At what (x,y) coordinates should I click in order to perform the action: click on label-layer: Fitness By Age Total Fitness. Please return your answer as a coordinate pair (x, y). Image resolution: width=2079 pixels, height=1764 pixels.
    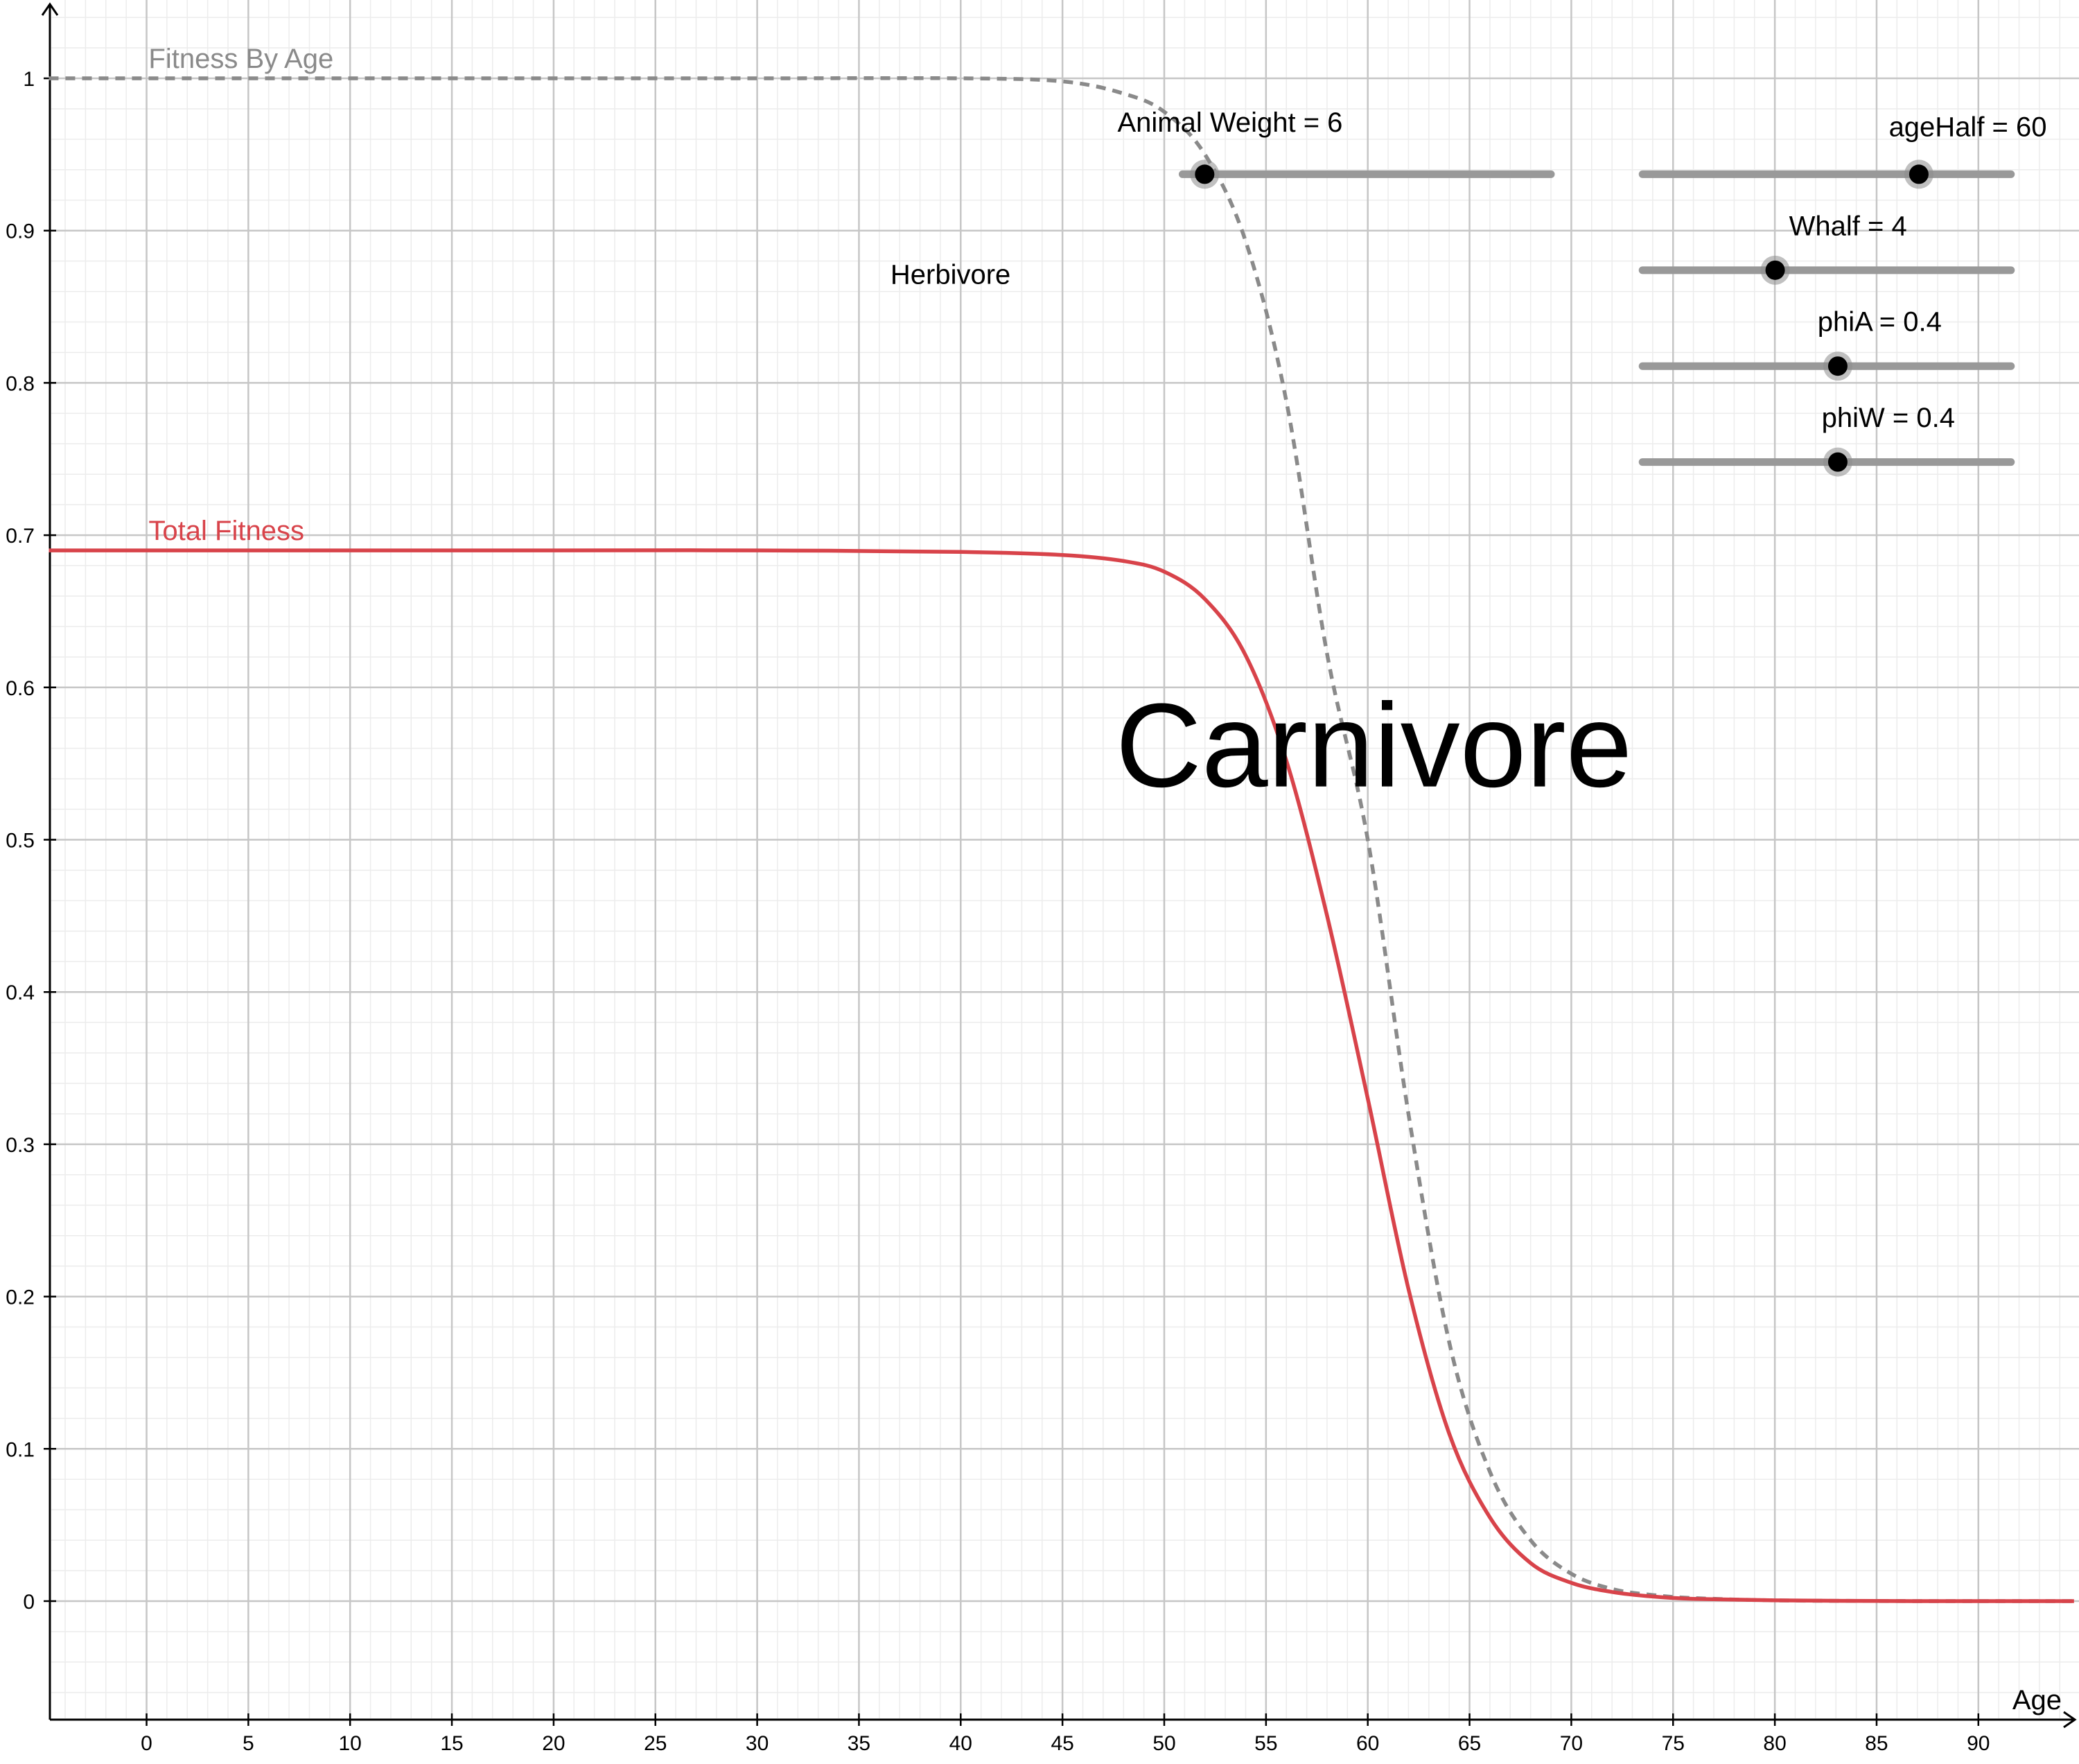
    Looking at the image, I should click on (240, 295).